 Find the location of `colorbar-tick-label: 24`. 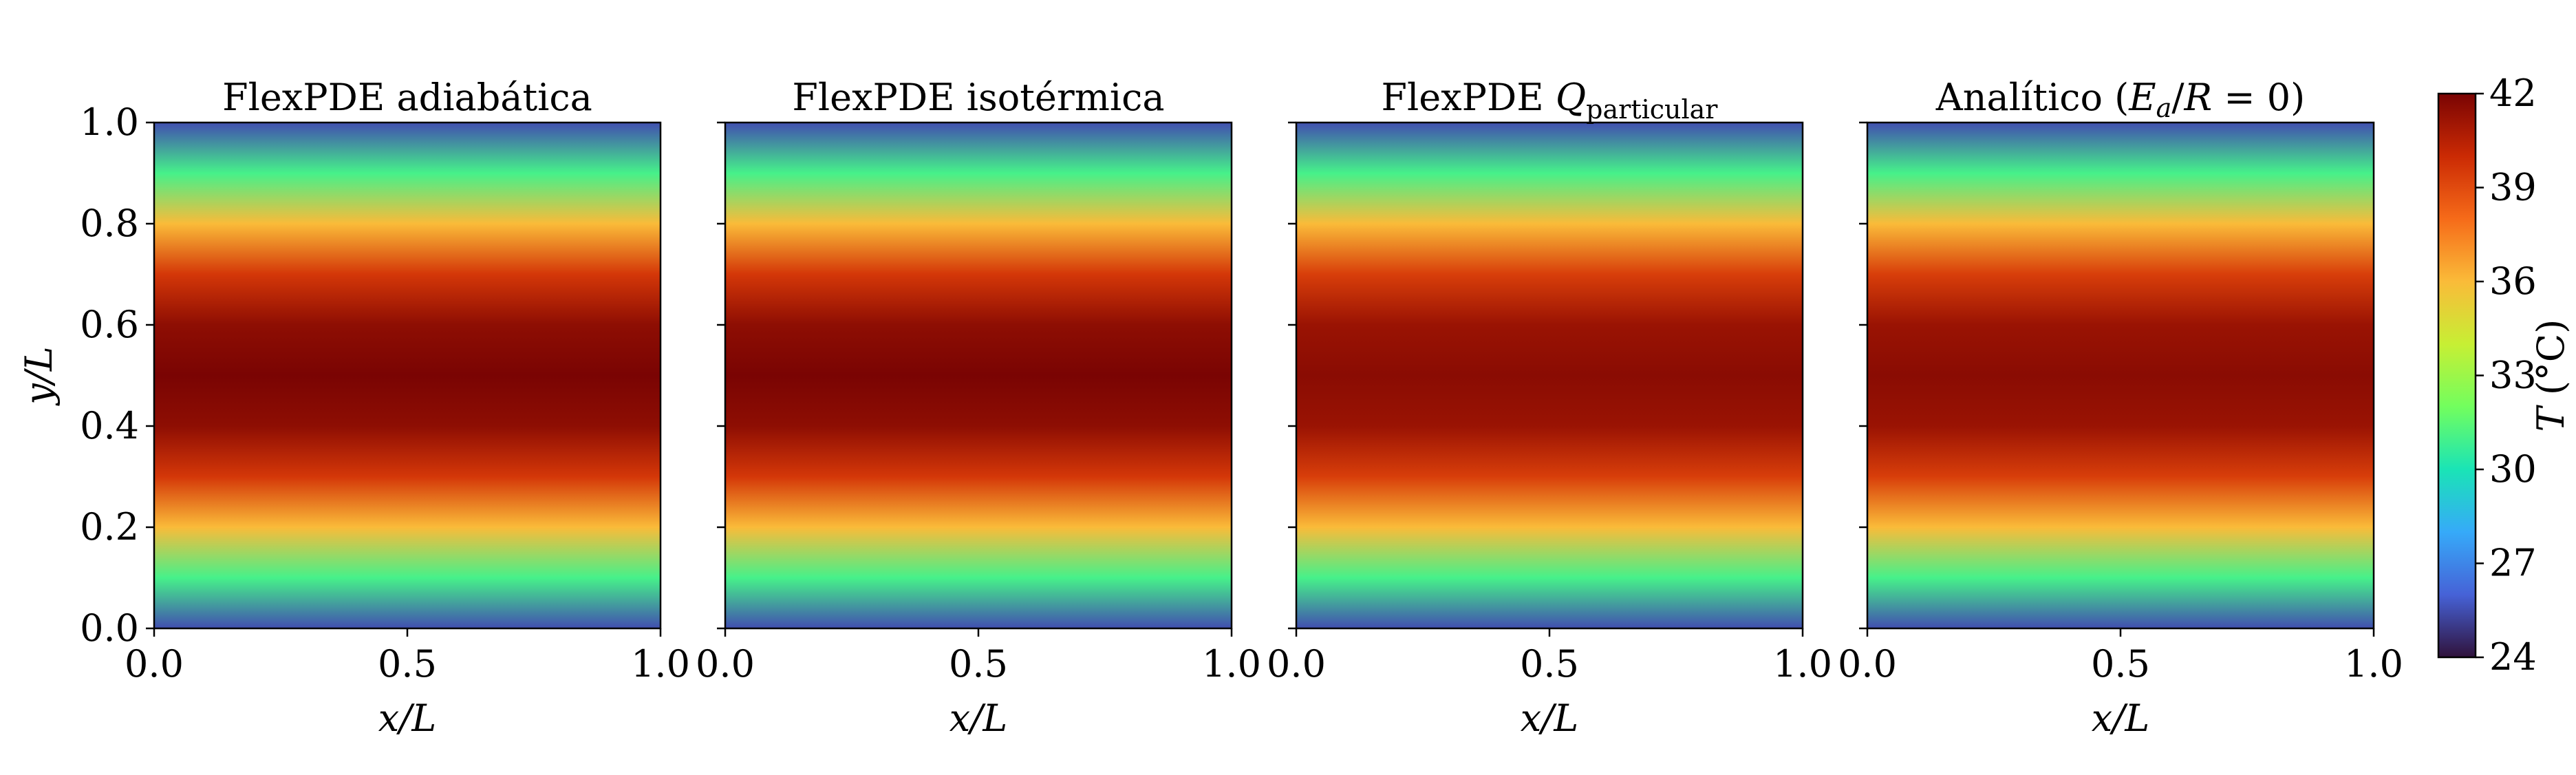

colorbar-tick-label: 24 is located at coordinates (2513, 657).